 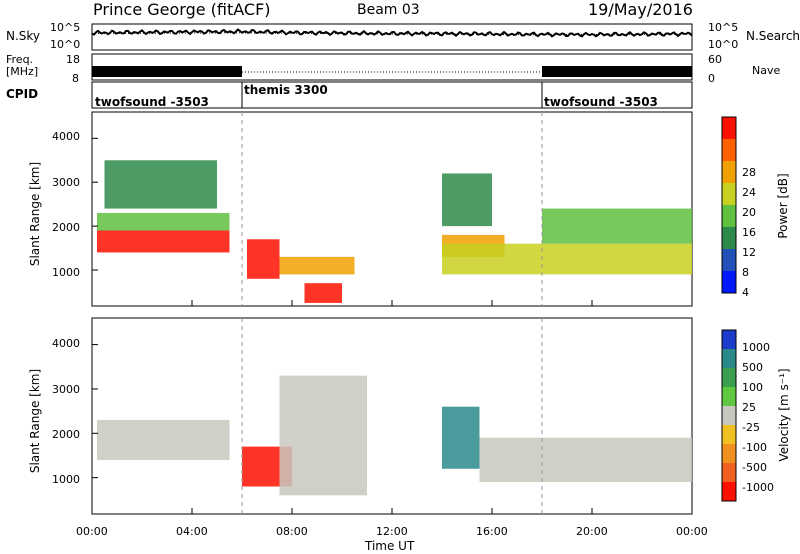 What do you see at coordinates (766, 70) in the screenshot?
I see `nave-label: Nave` at bounding box center [766, 70].